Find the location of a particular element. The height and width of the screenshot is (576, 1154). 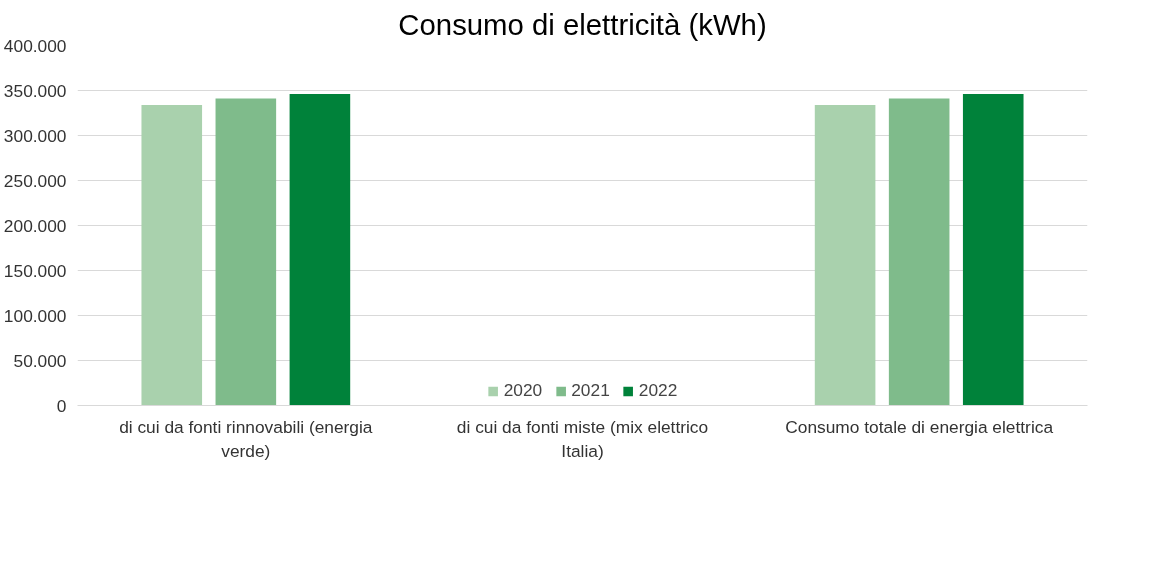

y-tick-label: 350.000 is located at coordinates (35, 90).